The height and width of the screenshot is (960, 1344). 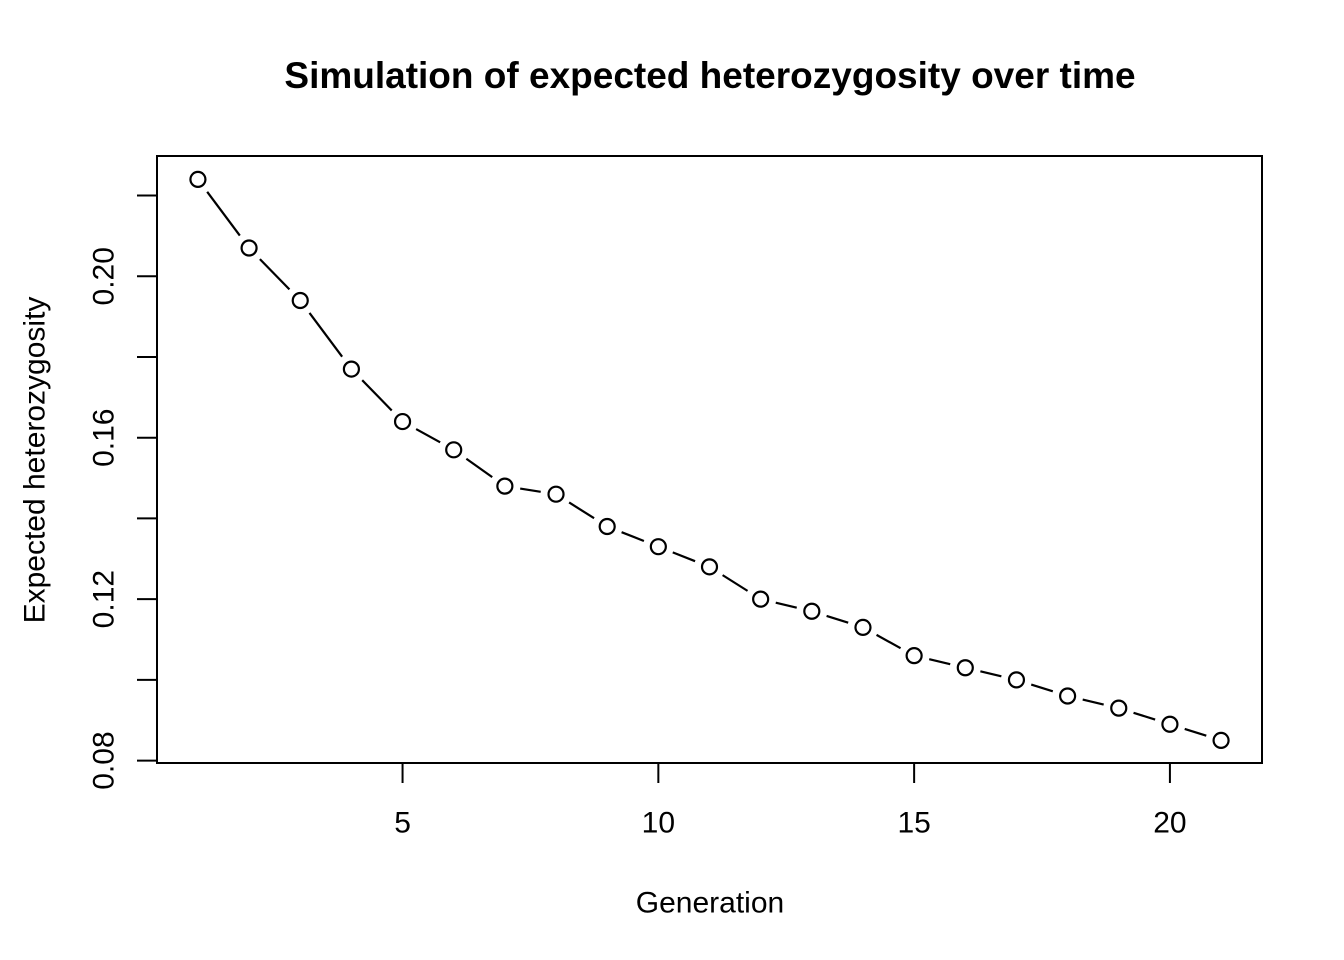 What do you see at coordinates (913, 823) in the screenshot?
I see `x-axis-tick-label: 15` at bounding box center [913, 823].